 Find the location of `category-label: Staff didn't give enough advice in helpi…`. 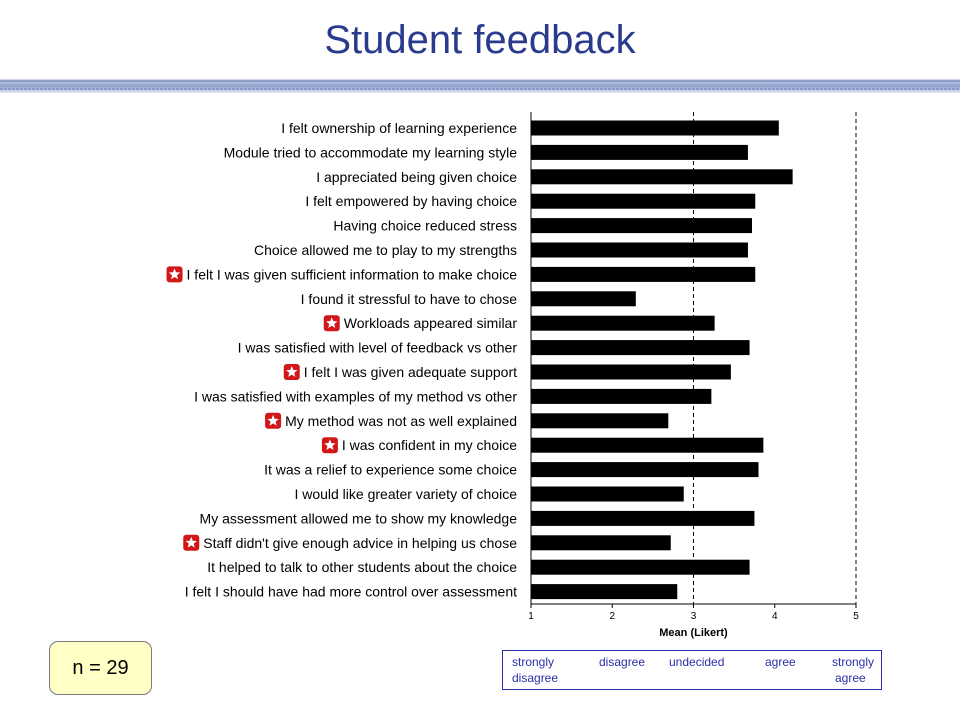

category-label: Staff didn't give enough advice in helpi… is located at coordinates (360, 543).